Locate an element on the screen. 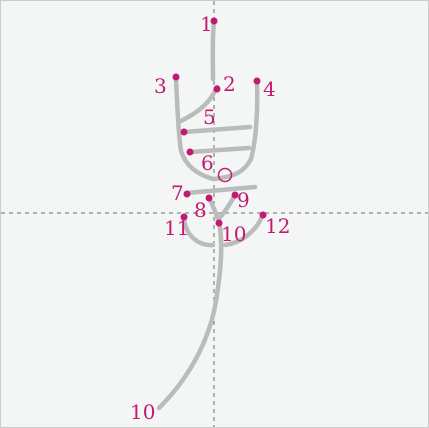  label-7: 7 is located at coordinates (177, 193).